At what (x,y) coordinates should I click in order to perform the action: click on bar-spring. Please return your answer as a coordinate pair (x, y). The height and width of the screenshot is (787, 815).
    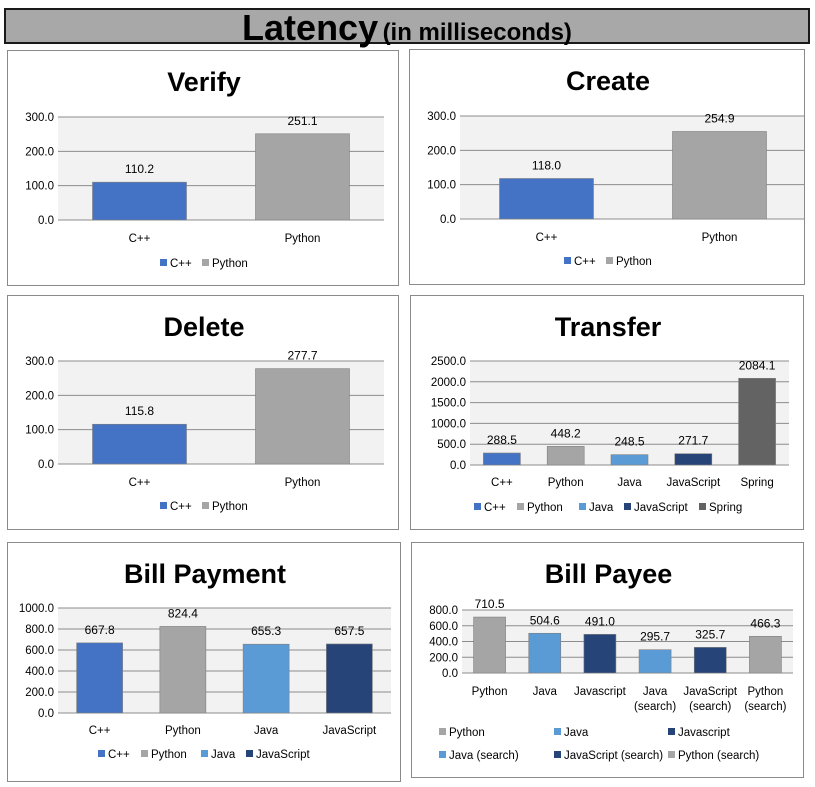
    Looking at the image, I should click on (757, 422).